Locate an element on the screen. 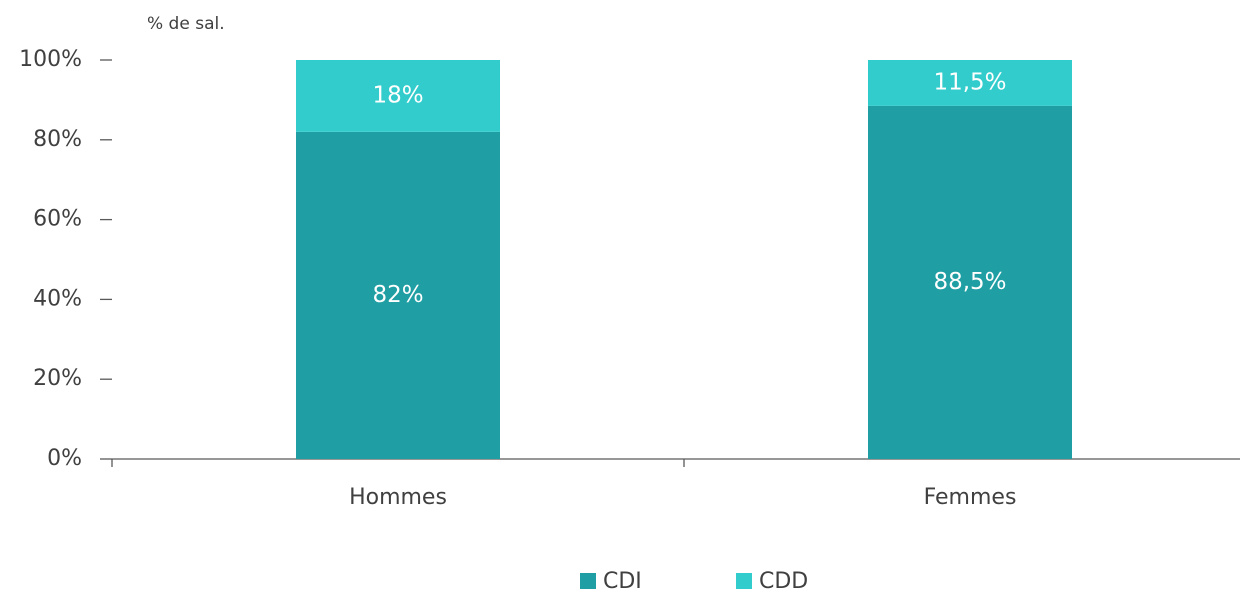 This screenshot has width=1241, height=593. y-axis-label: % de sal. is located at coordinates (186, 24).